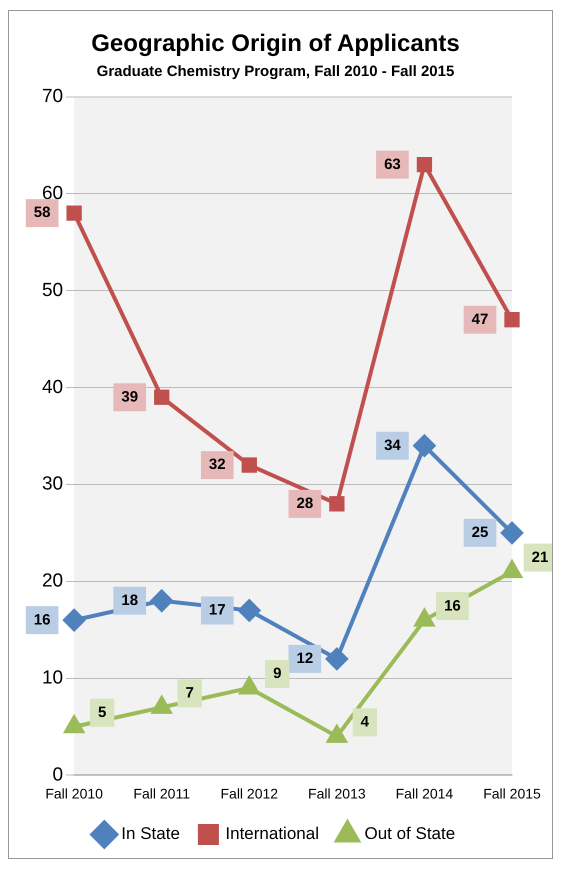 This screenshot has width=561, height=869. What do you see at coordinates (53, 678) in the screenshot?
I see `y-tick-label: 10` at bounding box center [53, 678].